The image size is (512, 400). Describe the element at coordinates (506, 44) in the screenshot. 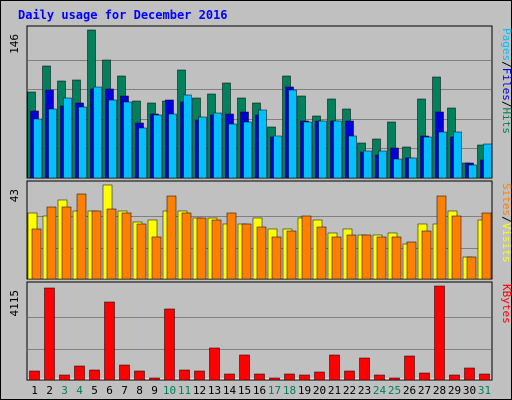

I see `legend-pages: Pages` at that location.